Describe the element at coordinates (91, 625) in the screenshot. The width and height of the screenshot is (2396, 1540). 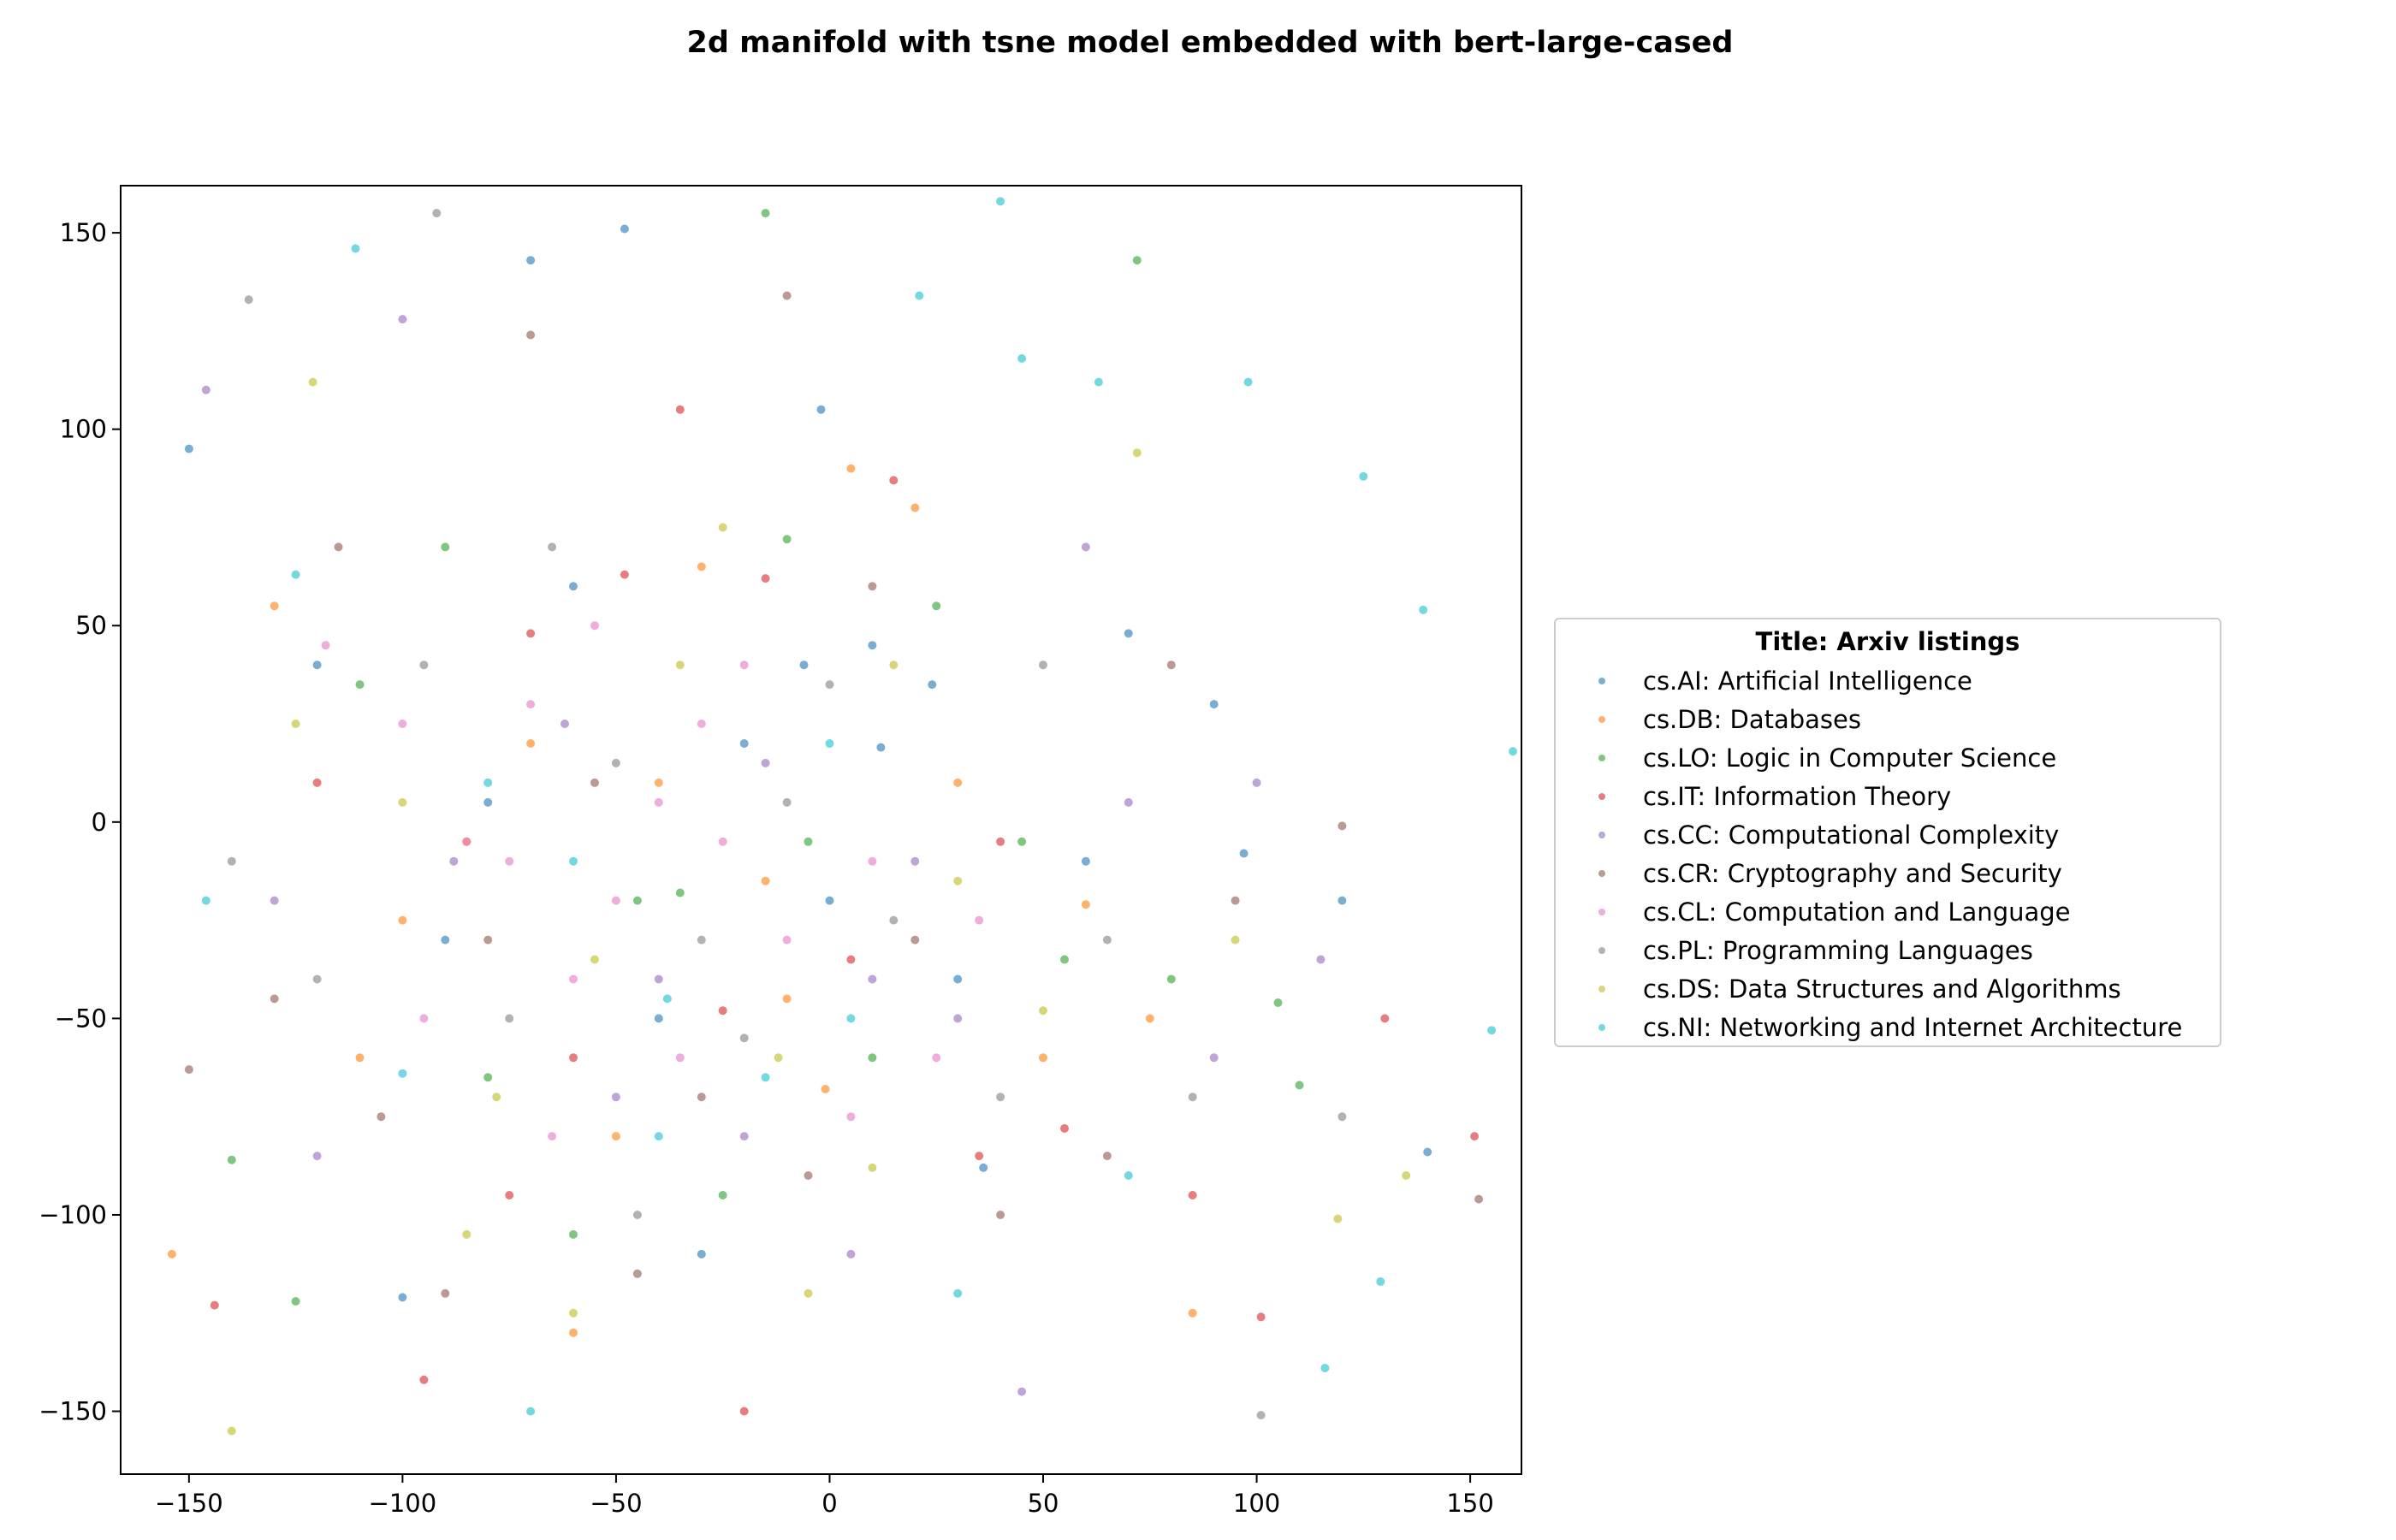
I see `y-tick-label: 50` at that location.